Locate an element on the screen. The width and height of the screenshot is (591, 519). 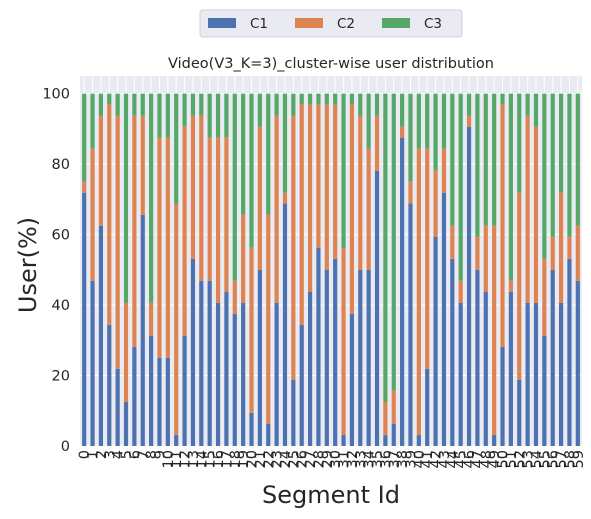
x-tick-label: 46 is located at coordinates (470, 459).